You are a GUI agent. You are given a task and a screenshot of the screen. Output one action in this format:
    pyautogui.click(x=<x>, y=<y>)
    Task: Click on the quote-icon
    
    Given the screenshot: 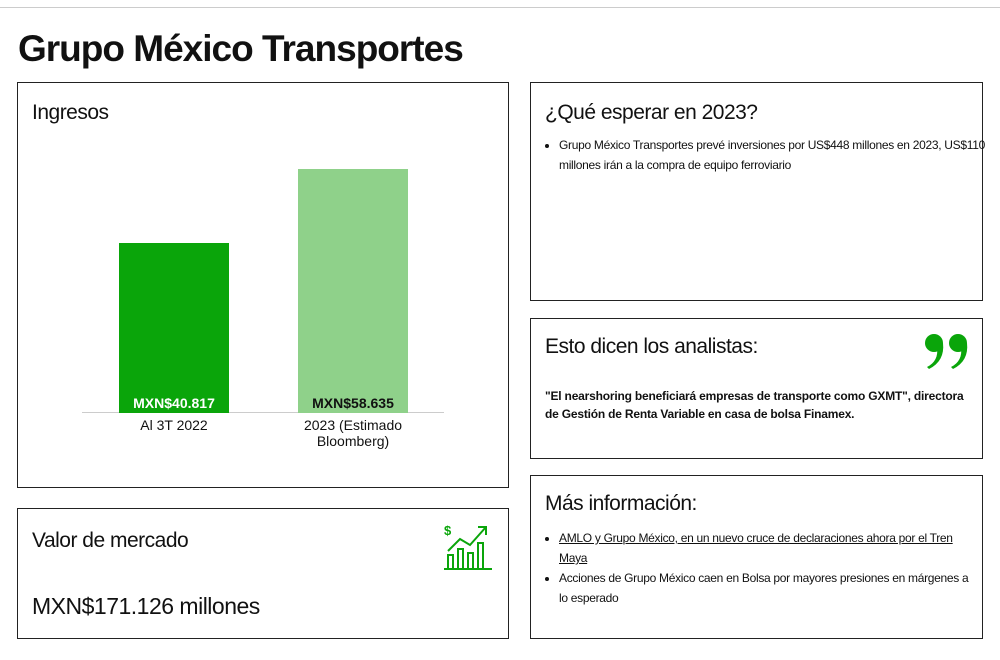 What is the action you would take?
    pyautogui.click(x=946, y=351)
    